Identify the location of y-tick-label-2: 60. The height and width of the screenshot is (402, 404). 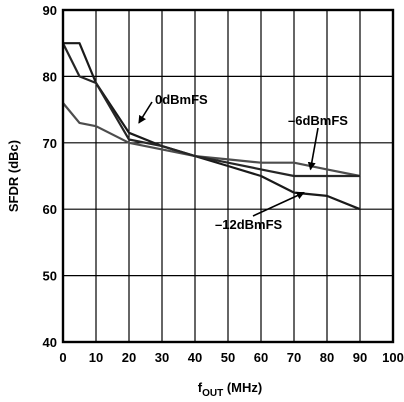
(50, 209).